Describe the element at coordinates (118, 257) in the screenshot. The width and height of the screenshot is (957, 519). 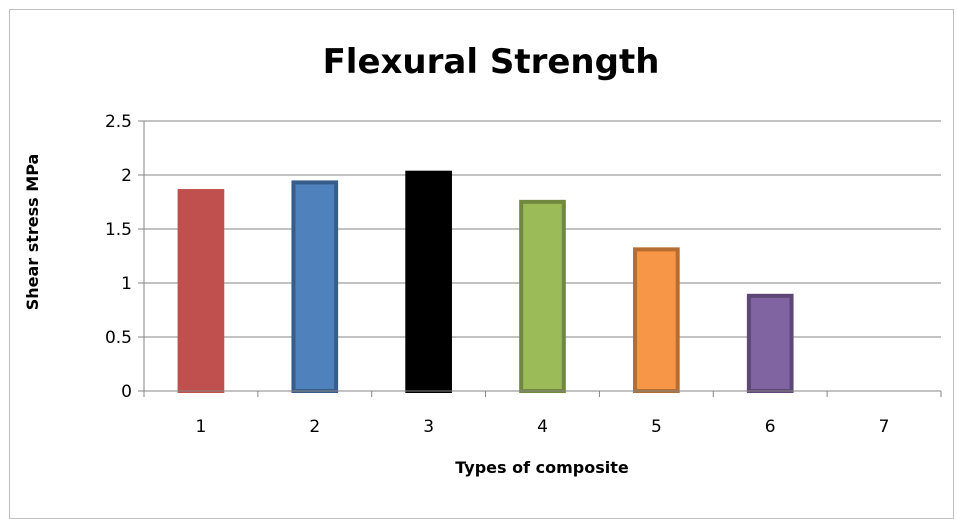
I see `y-tick-labels: 0 0.5 1 1.5 2 2.5` at that location.